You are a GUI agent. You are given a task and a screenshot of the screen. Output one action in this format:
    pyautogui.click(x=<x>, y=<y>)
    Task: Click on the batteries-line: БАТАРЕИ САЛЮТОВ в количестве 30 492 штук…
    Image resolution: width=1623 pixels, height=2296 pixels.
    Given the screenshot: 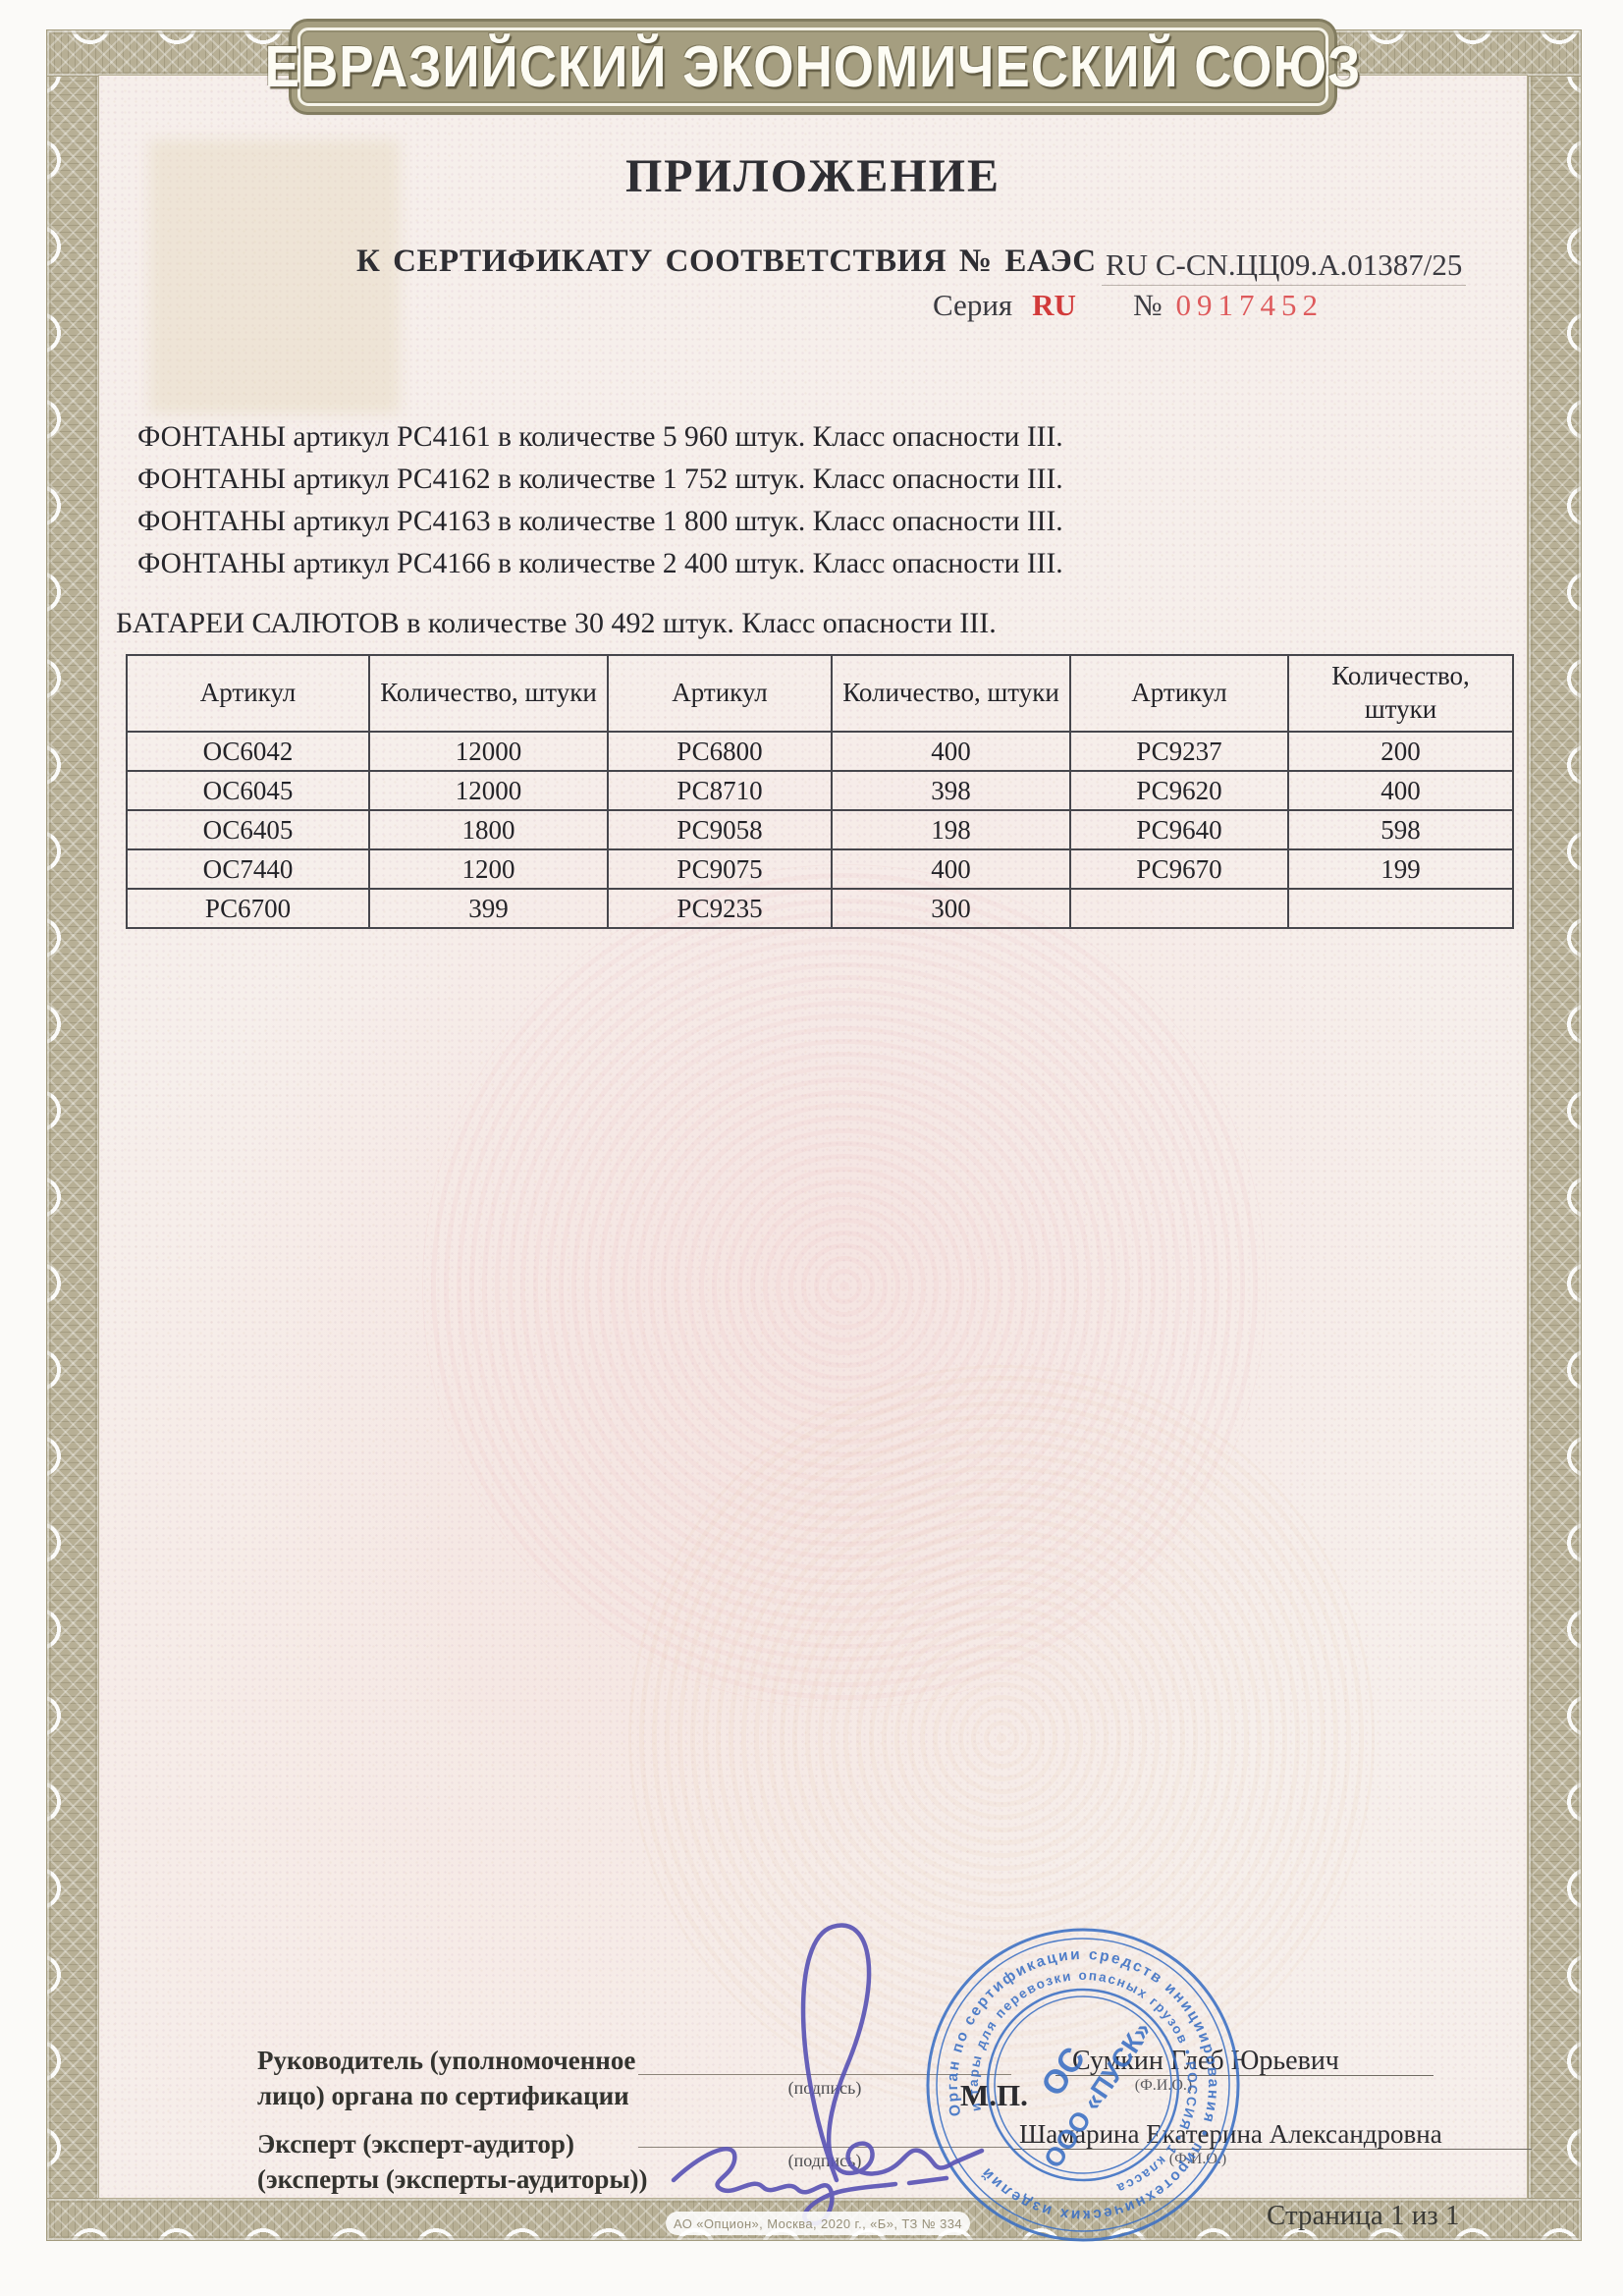 What is the action you would take?
    pyautogui.click(x=557, y=623)
    